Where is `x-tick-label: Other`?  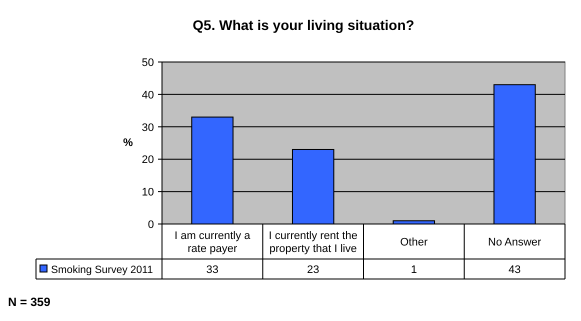 x-tick-label: Other is located at coordinates (414, 242).